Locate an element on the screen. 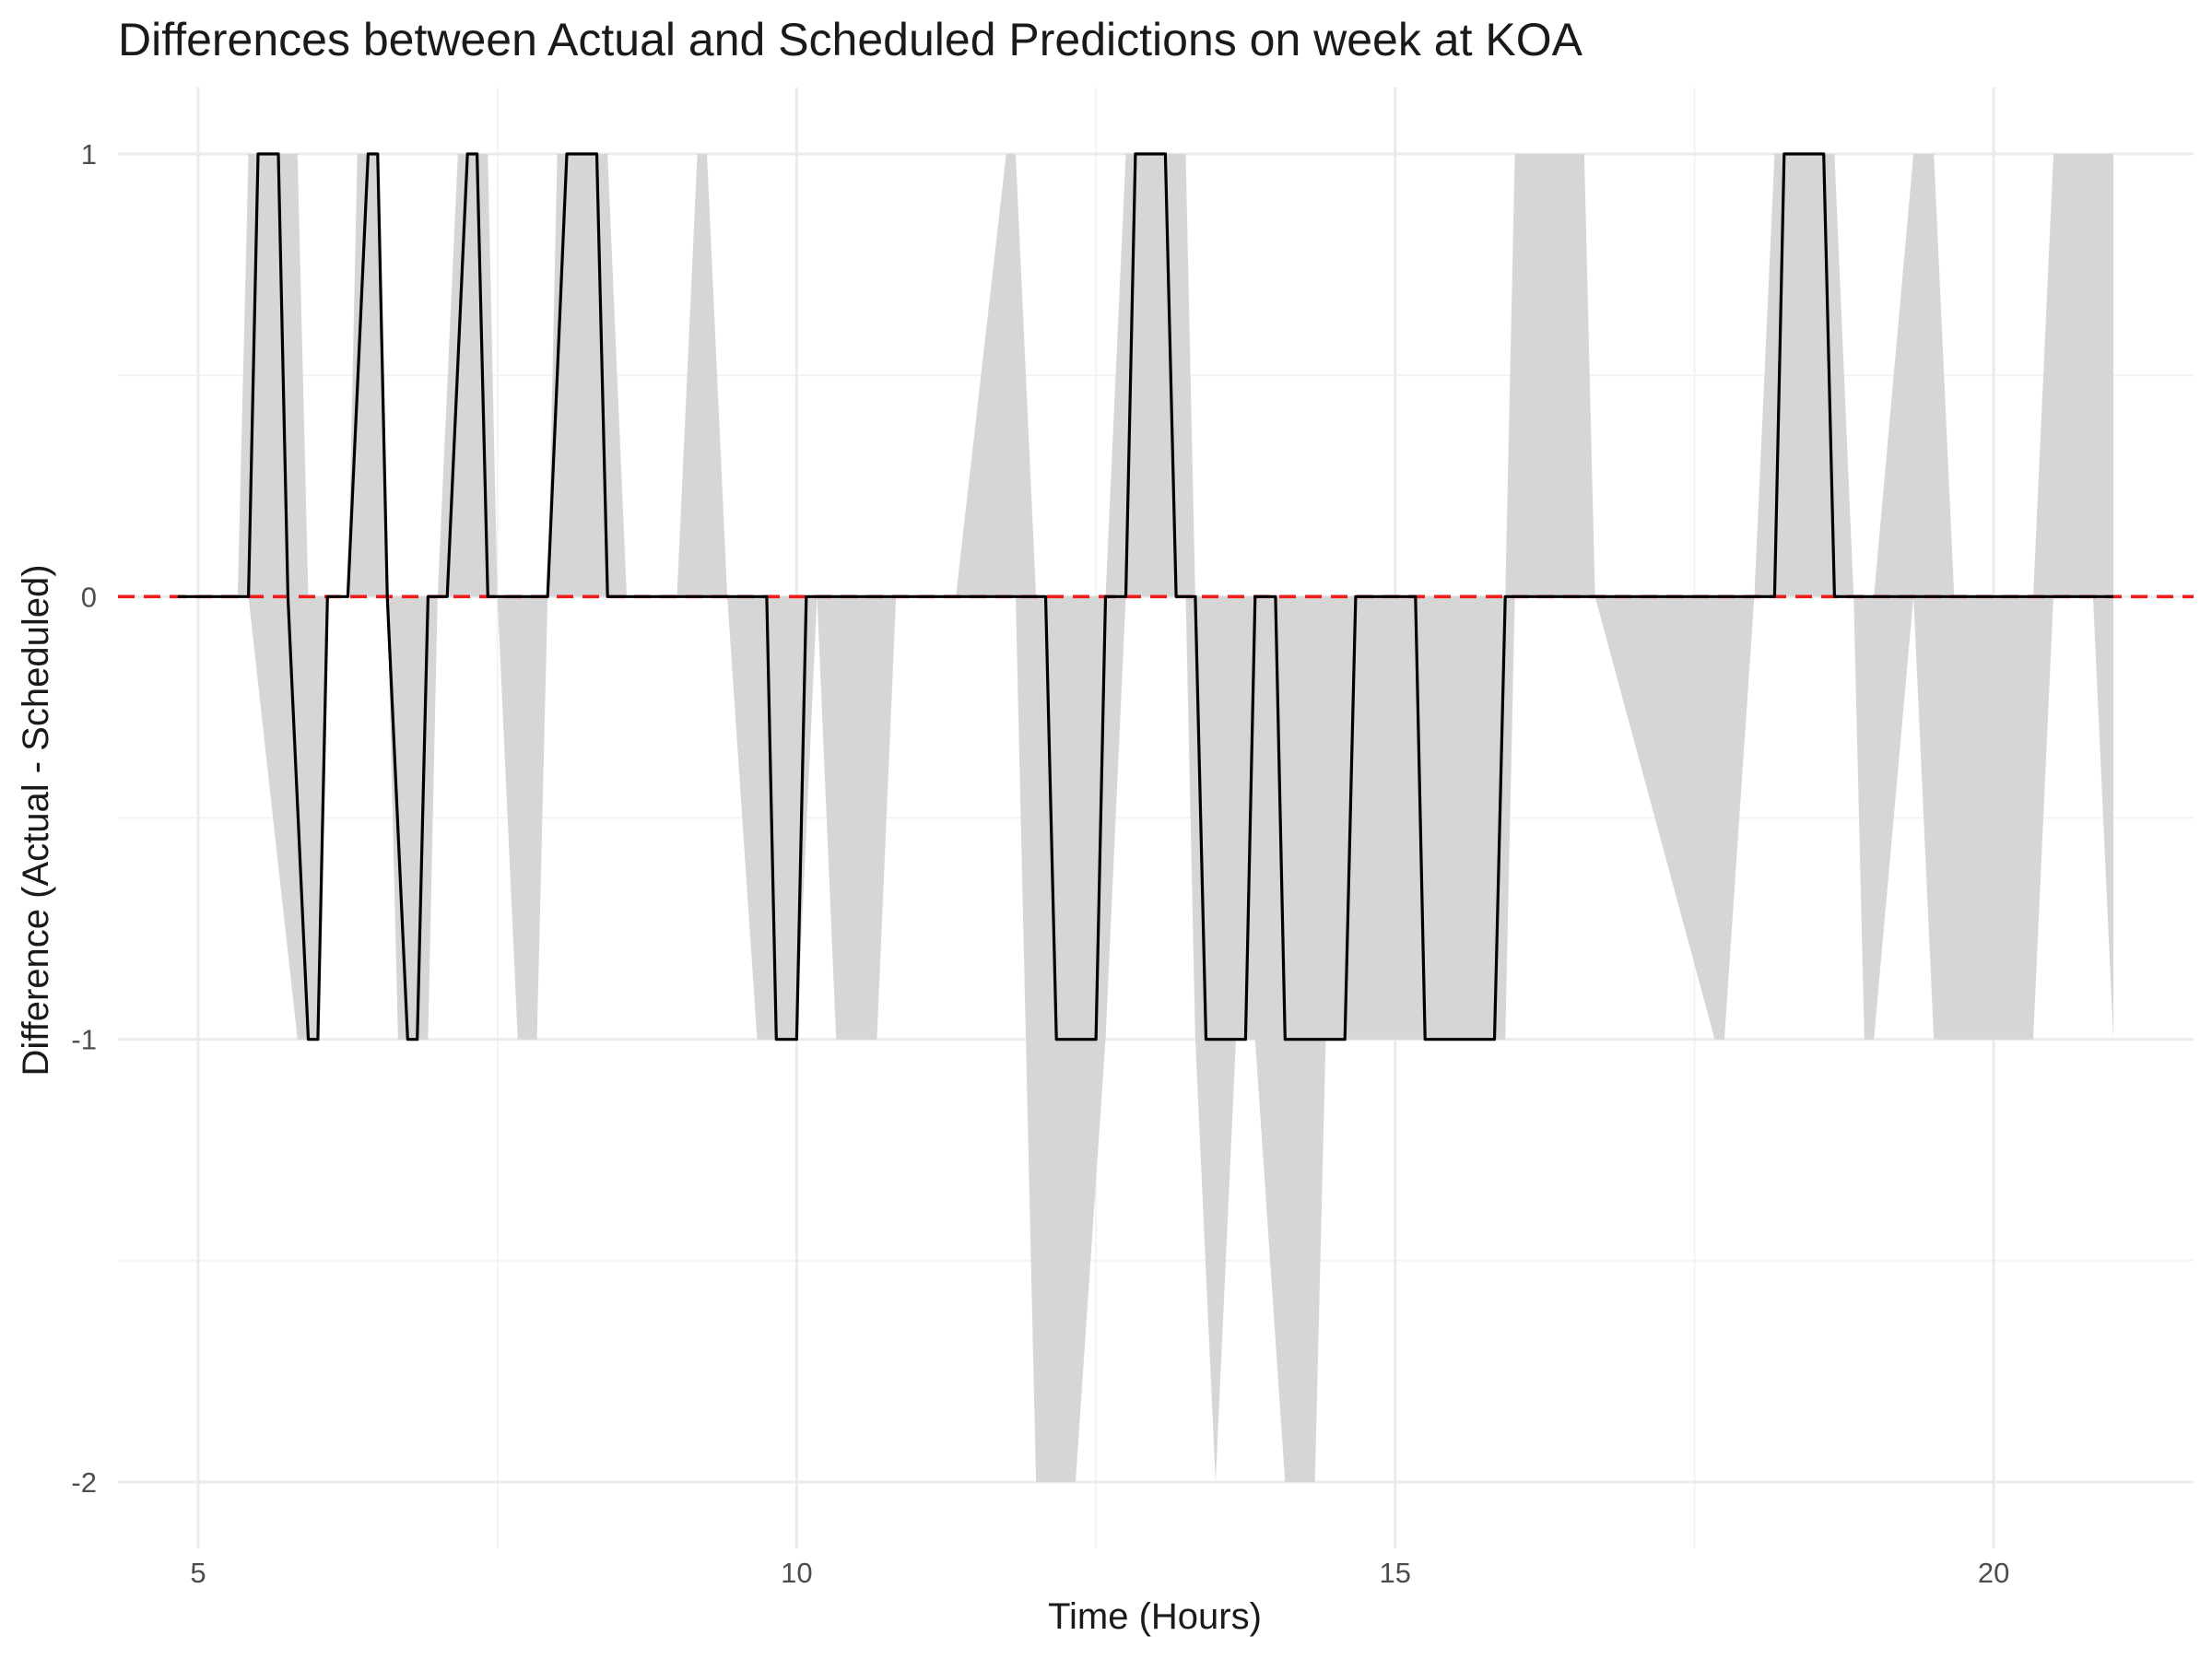  x-tick-label: 15 is located at coordinates (1395, 1573).